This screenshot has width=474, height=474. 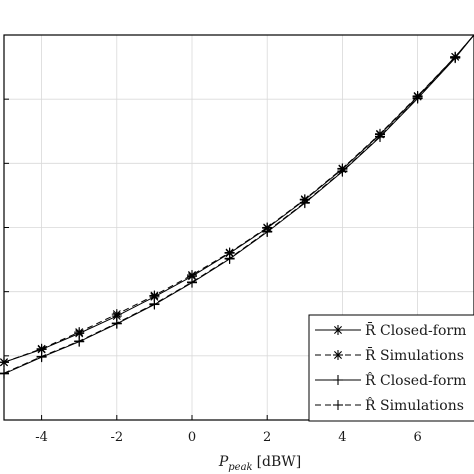 I want to click on legend-entry: R̂ Closed-form, so click(x=390, y=380).